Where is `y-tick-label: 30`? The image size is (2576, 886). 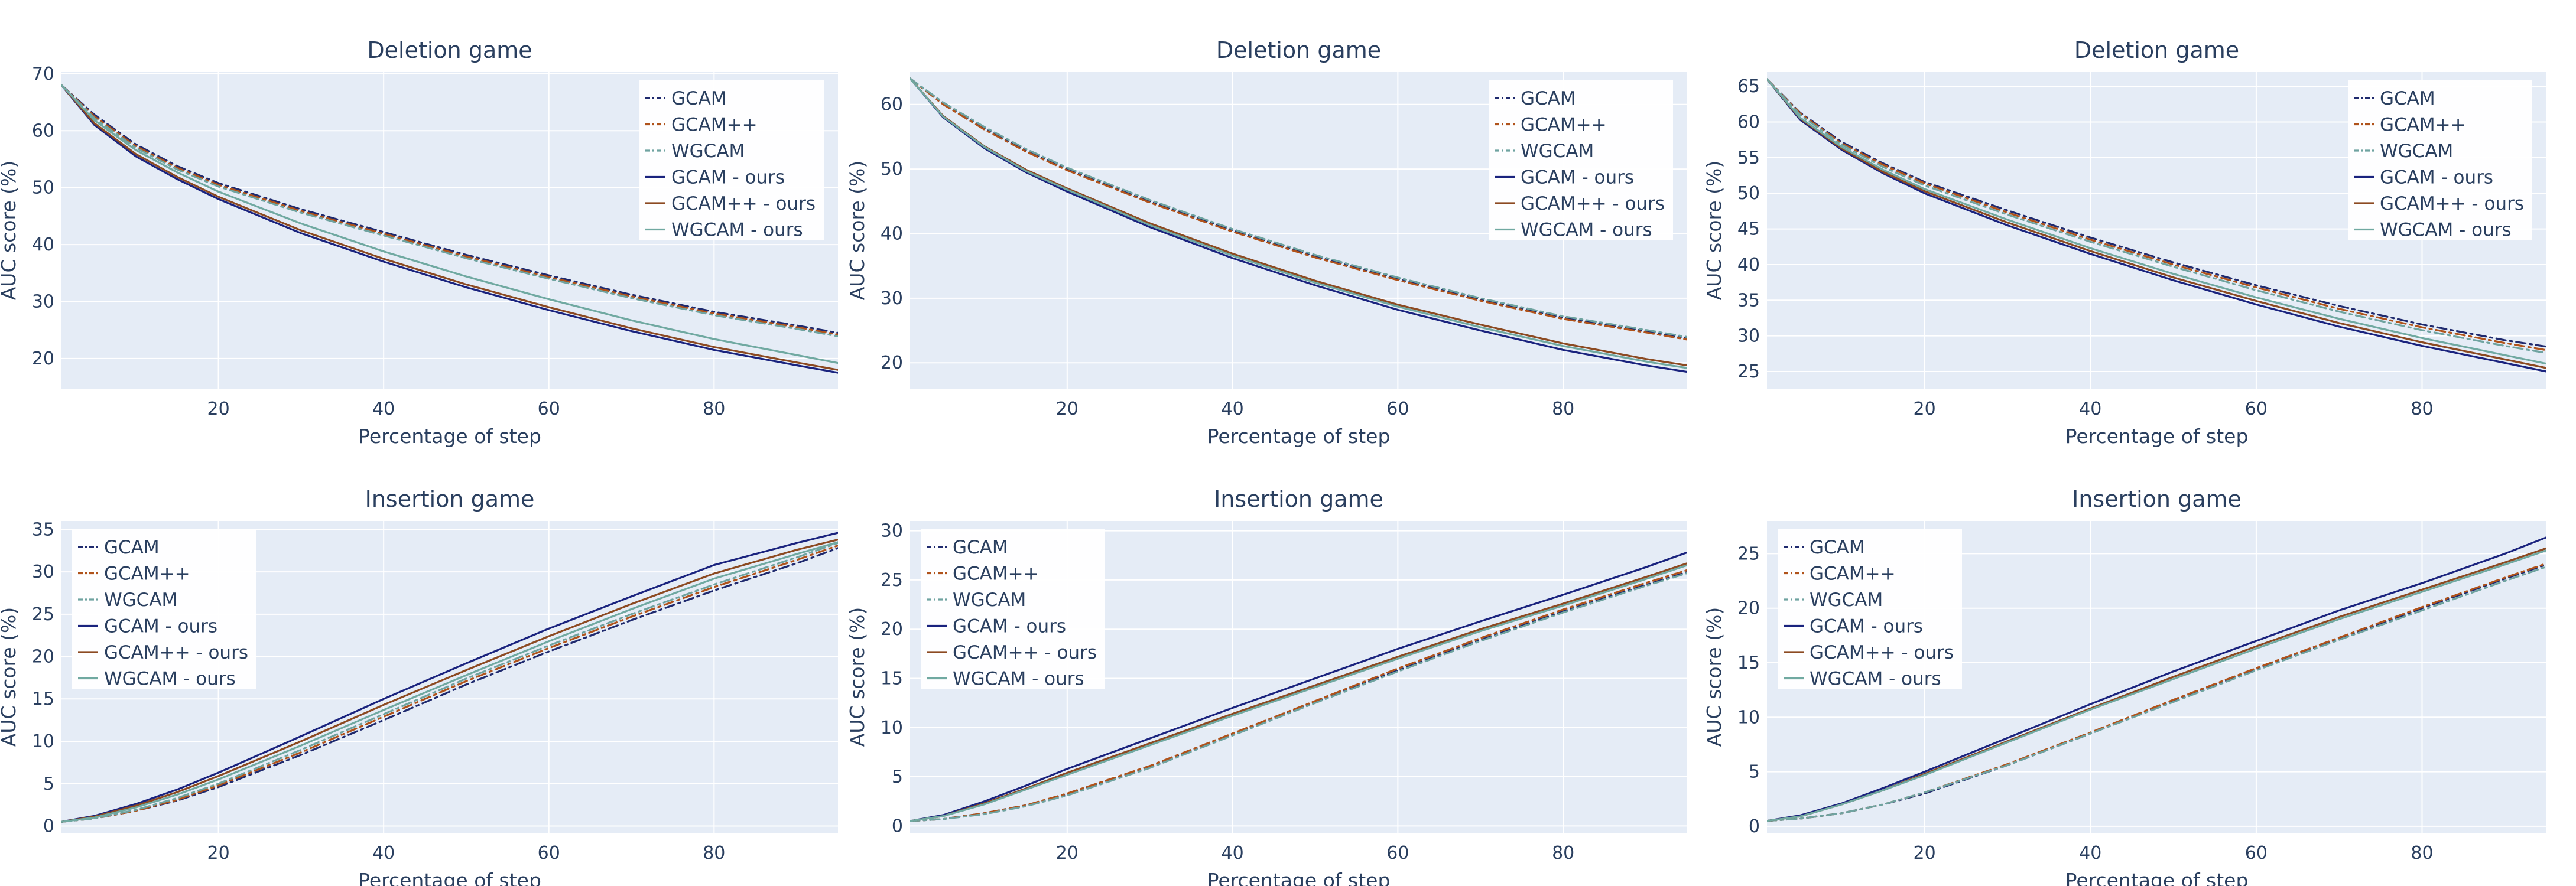 y-tick-label: 30 is located at coordinates (892, 298).